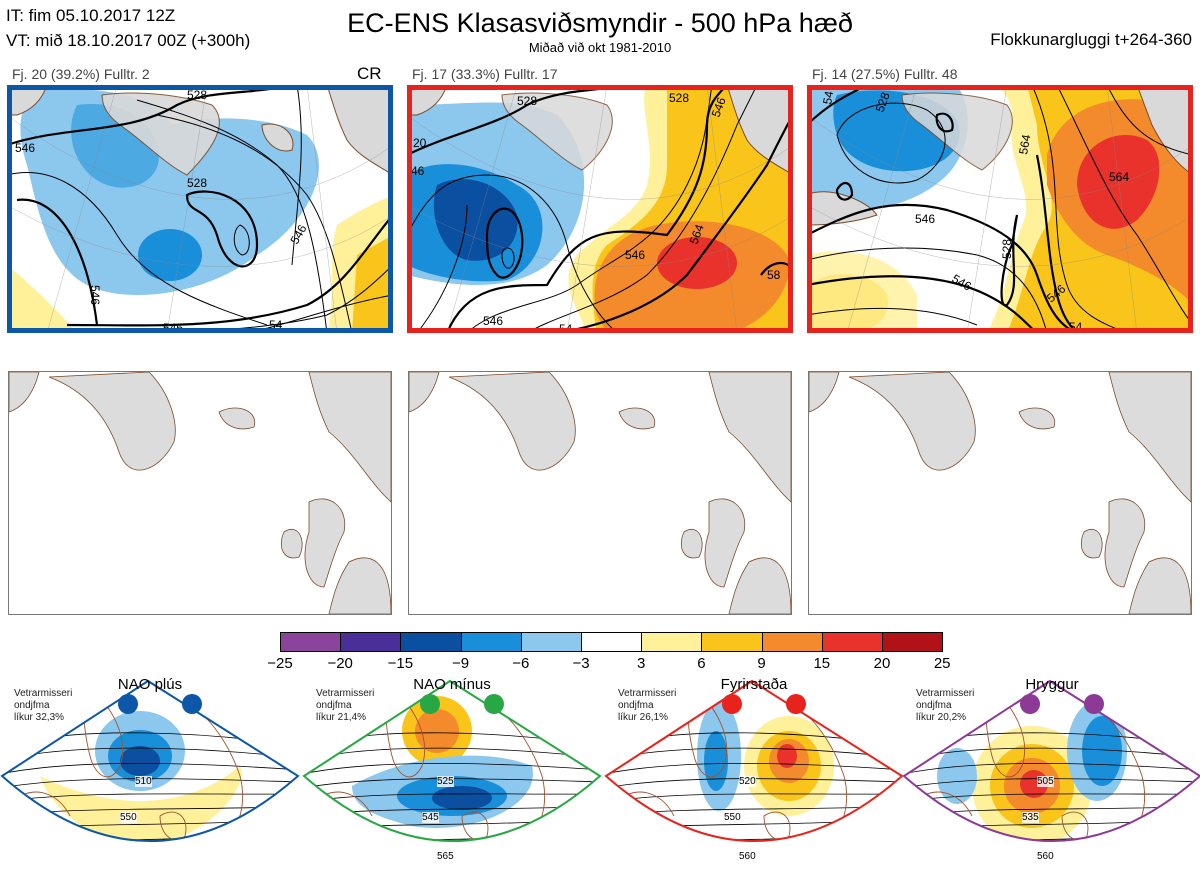 This screenshot has width=1200, height=871. What do you see at coordinates (1052, 684) in the screenshot?
I see `regime-name: Hryggur` at bounding box center [1052, 684].